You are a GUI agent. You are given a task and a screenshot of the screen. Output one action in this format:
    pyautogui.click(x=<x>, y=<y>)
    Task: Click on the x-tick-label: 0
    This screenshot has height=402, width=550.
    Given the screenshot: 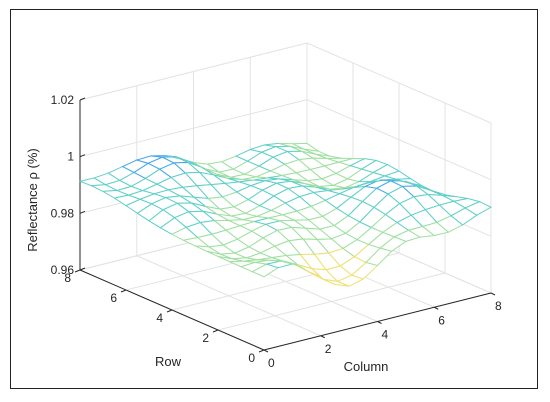 What is the action you would take?
    pyautogui.click(x=271, y=363)
    